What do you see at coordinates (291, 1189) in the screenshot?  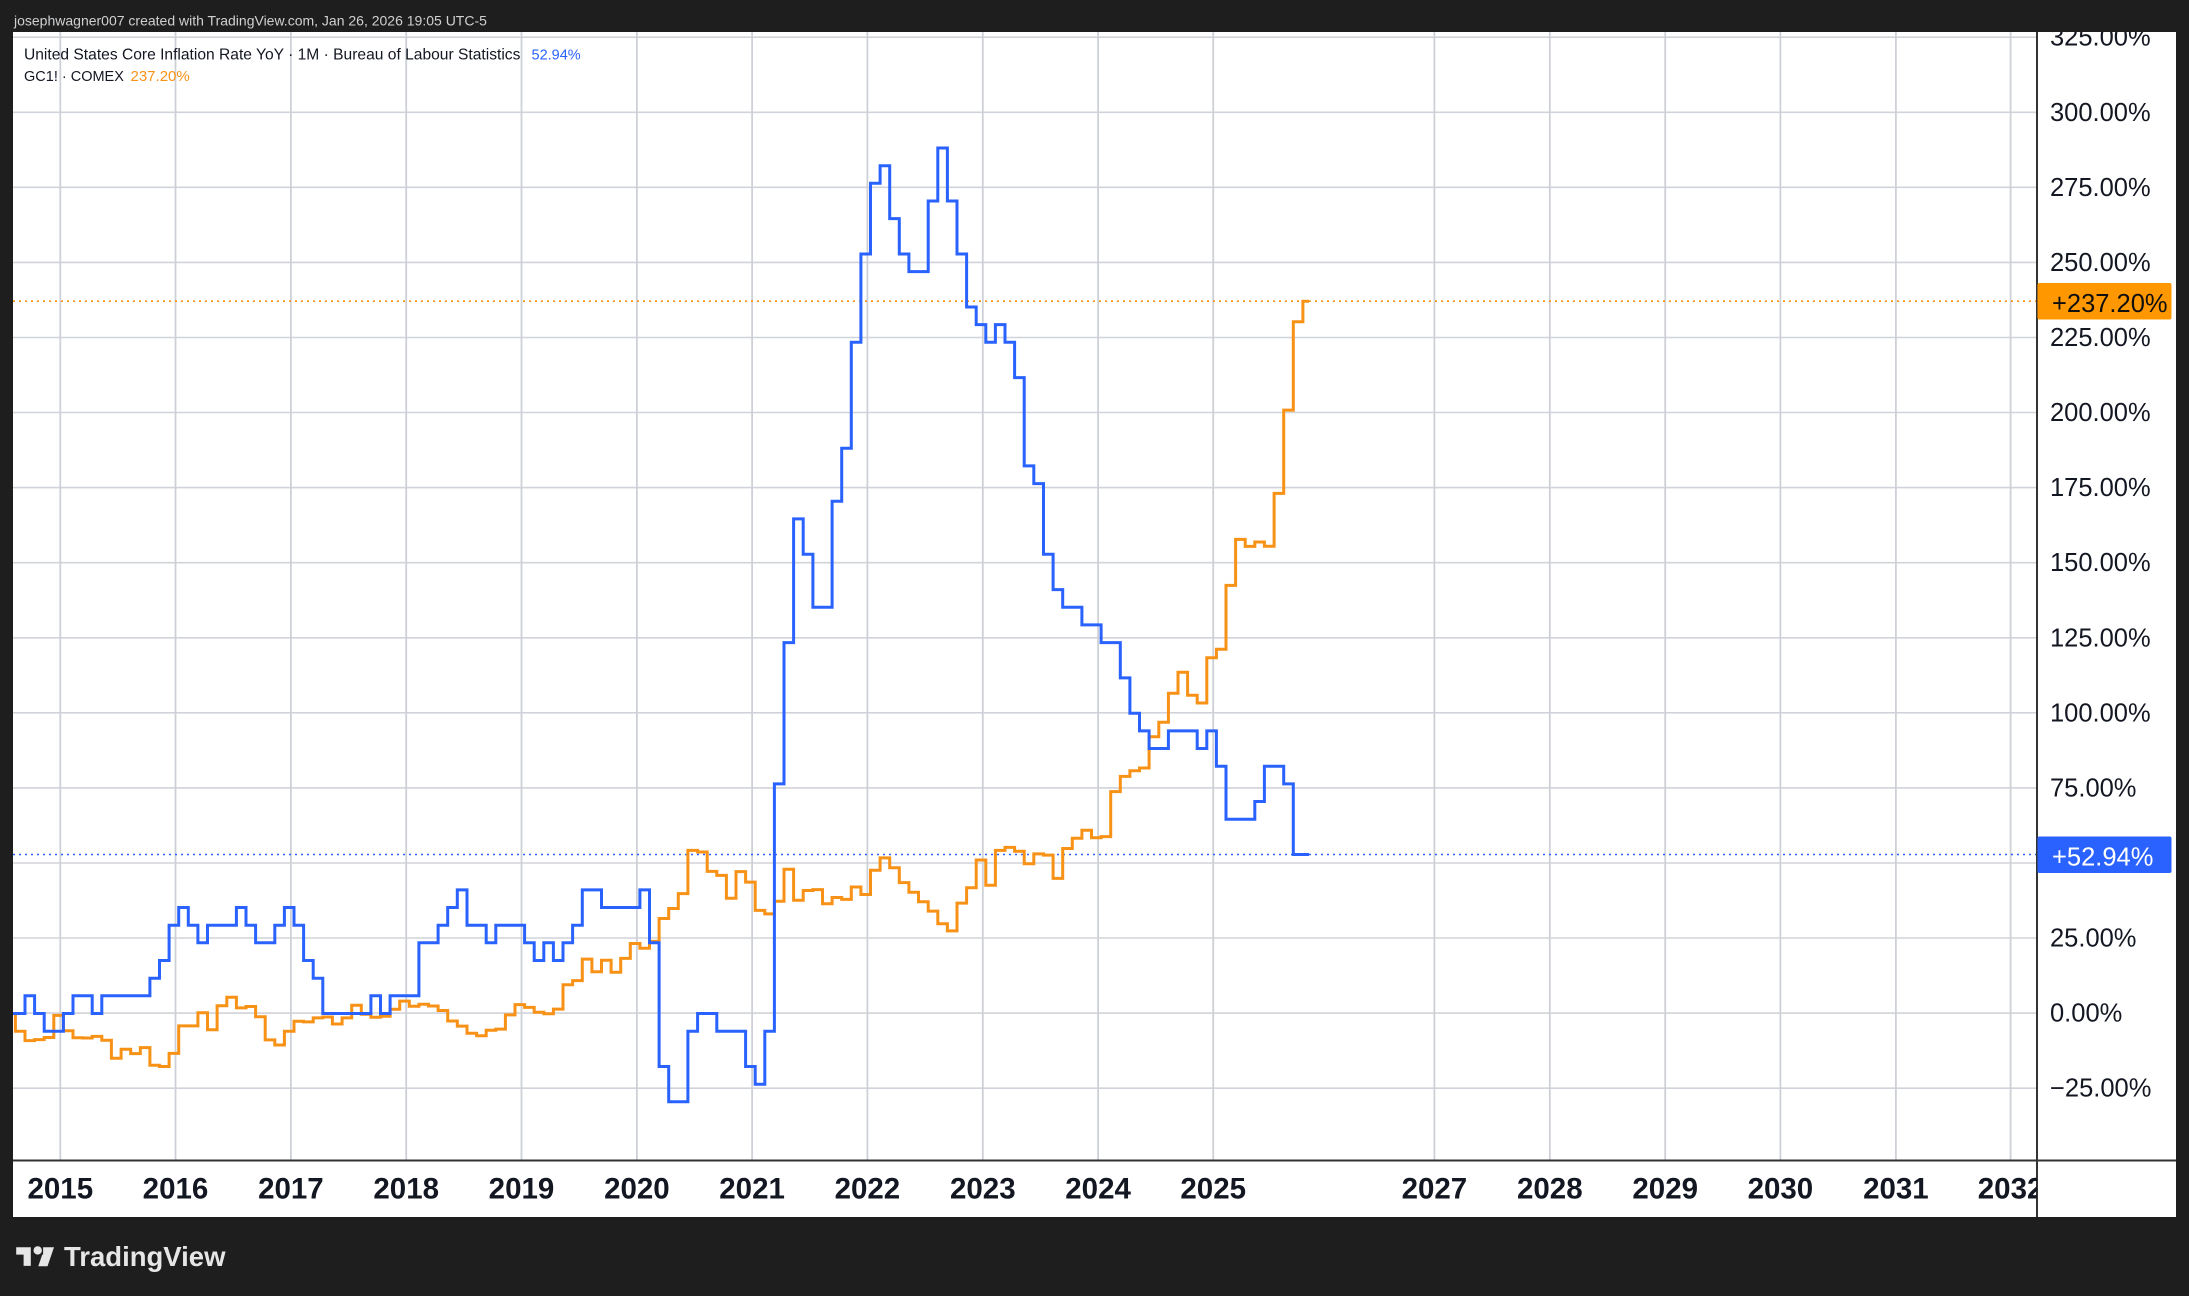 I see `svg-text: 2017` at bounding box center [291, 1189].